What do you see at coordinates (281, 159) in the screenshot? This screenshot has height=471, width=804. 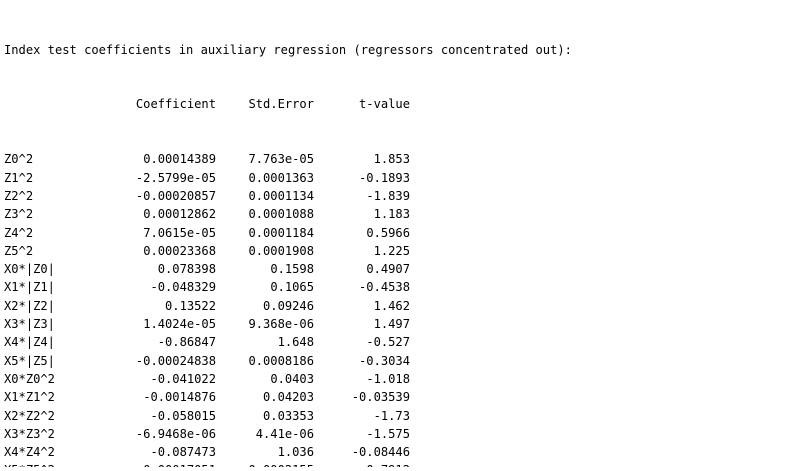 I see `row-std-error: 7.763e-05` at bounding box center [281, 159].